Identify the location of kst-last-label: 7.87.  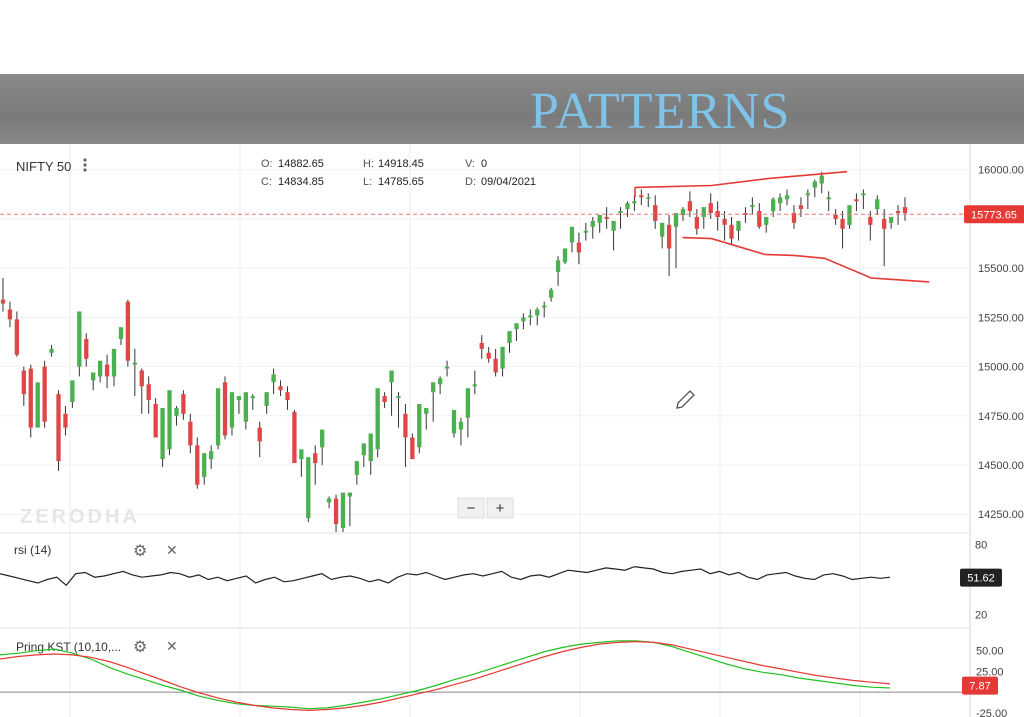
(979, 687).